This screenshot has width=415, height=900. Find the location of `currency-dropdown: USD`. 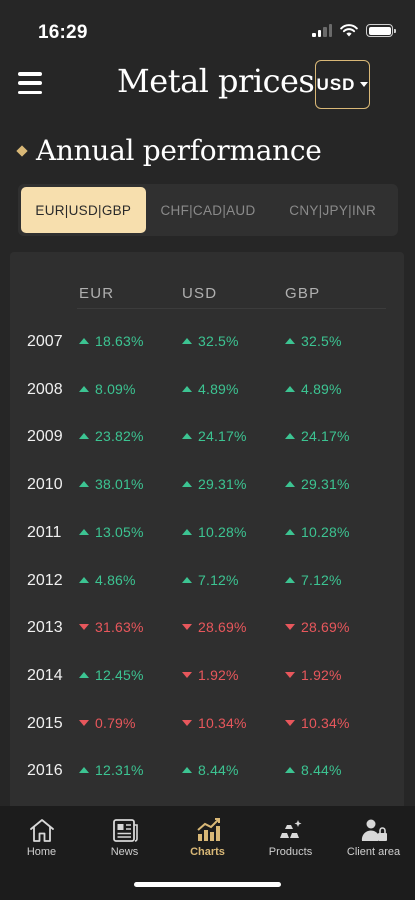

currency-dropdown: USD is located at coordinates (342, 84).